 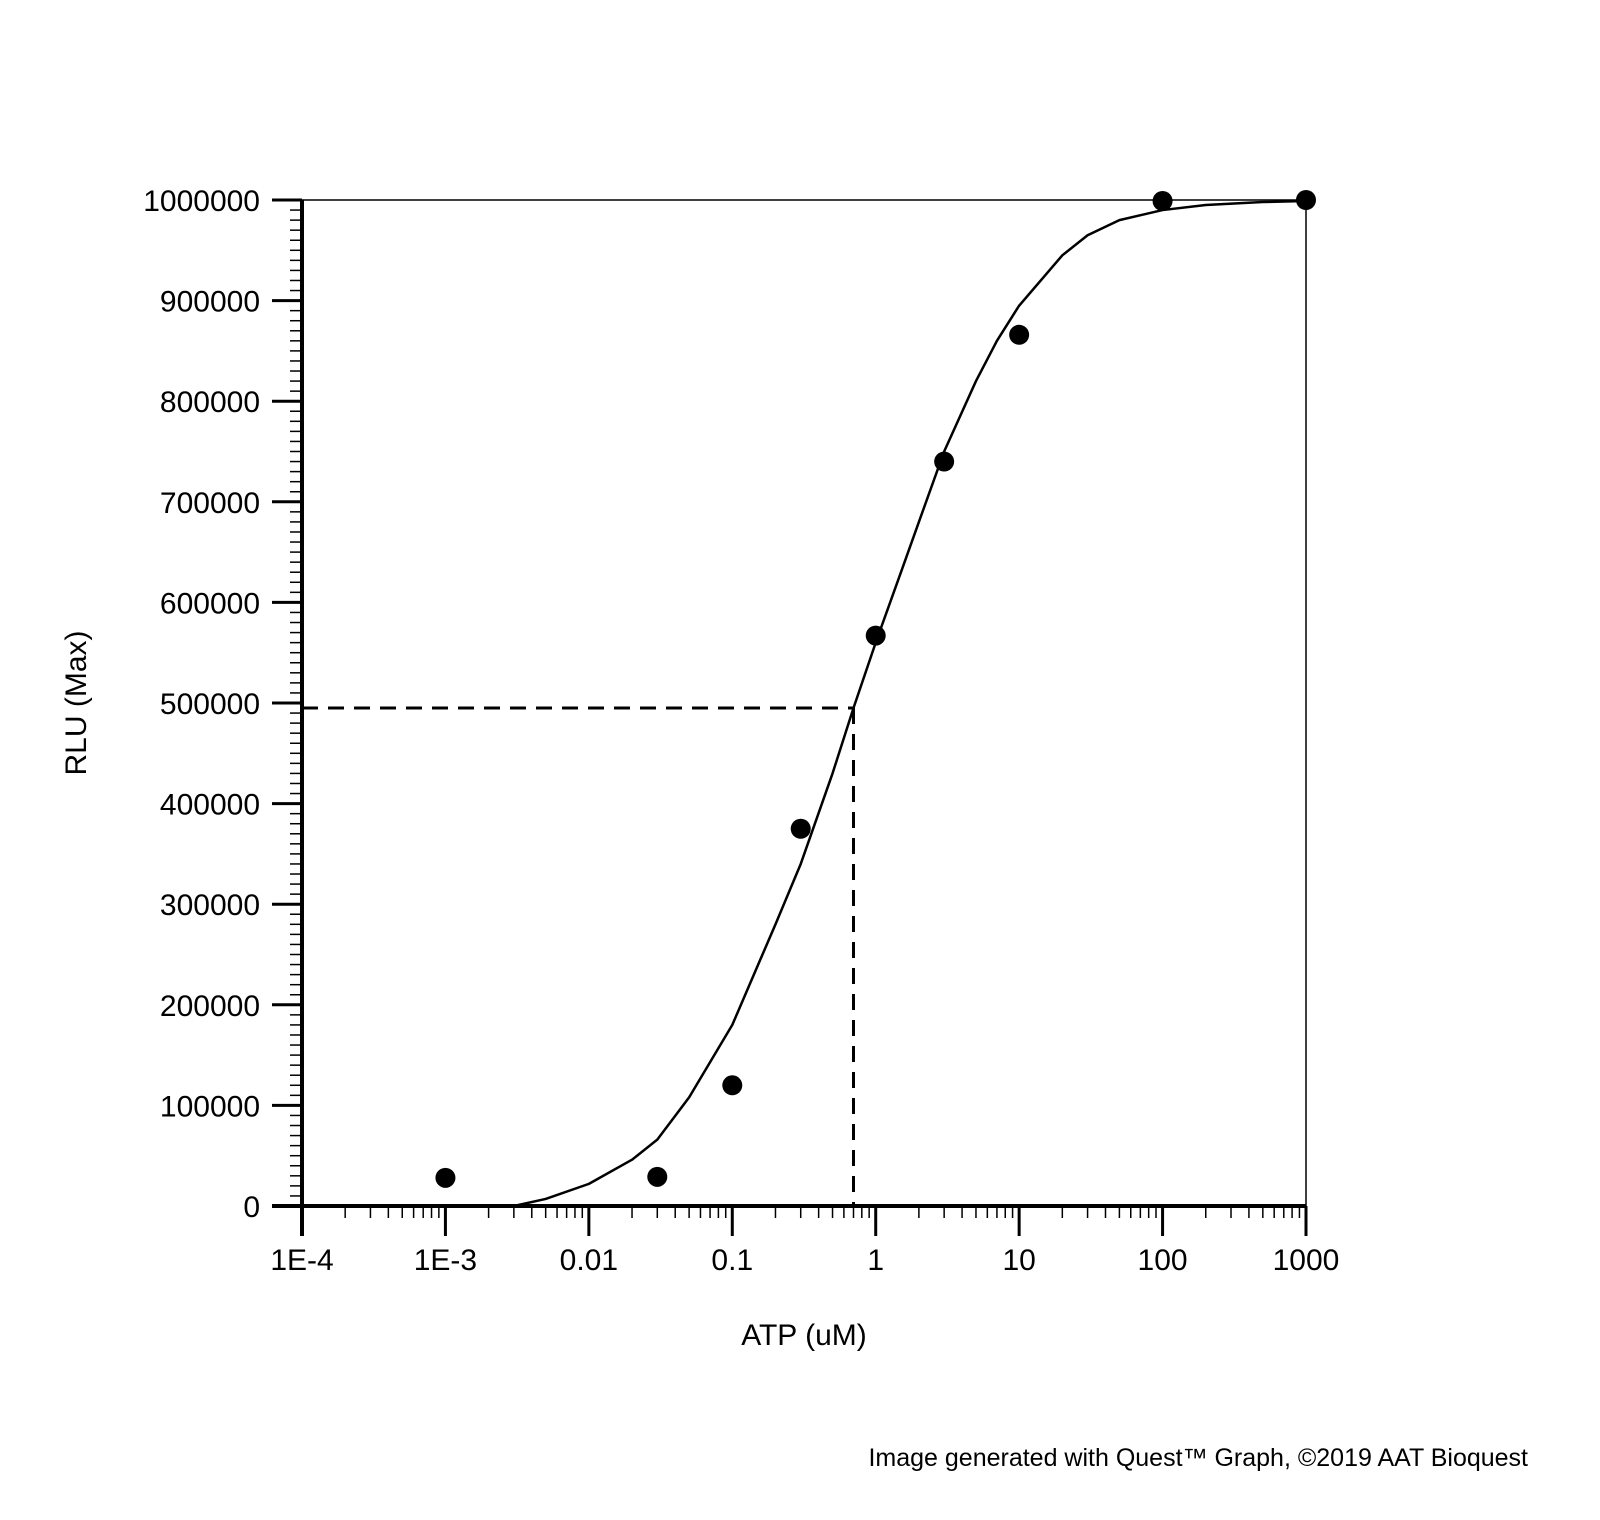 What do you see at coordinates (875, 1260) in the screenshot?
I see `x-tick-label: 1` at bounding box center [875, 1260].